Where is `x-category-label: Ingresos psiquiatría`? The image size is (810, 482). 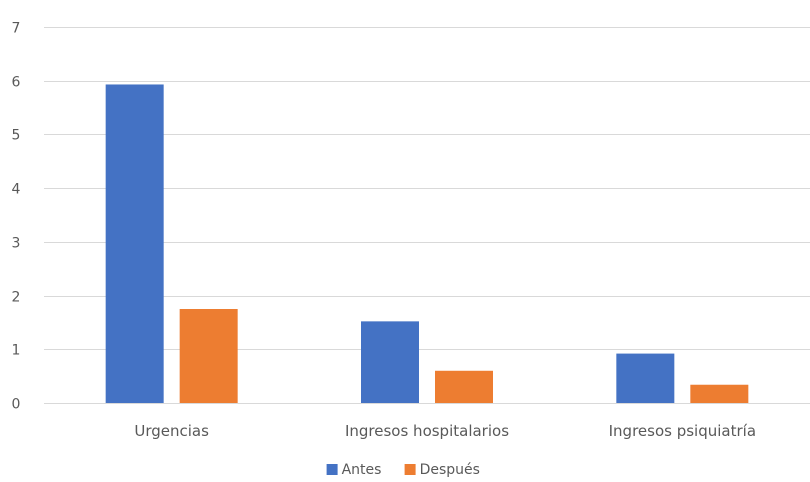
x-category-label: Ingresos psiquiatría is located at coordinates (682, 431).